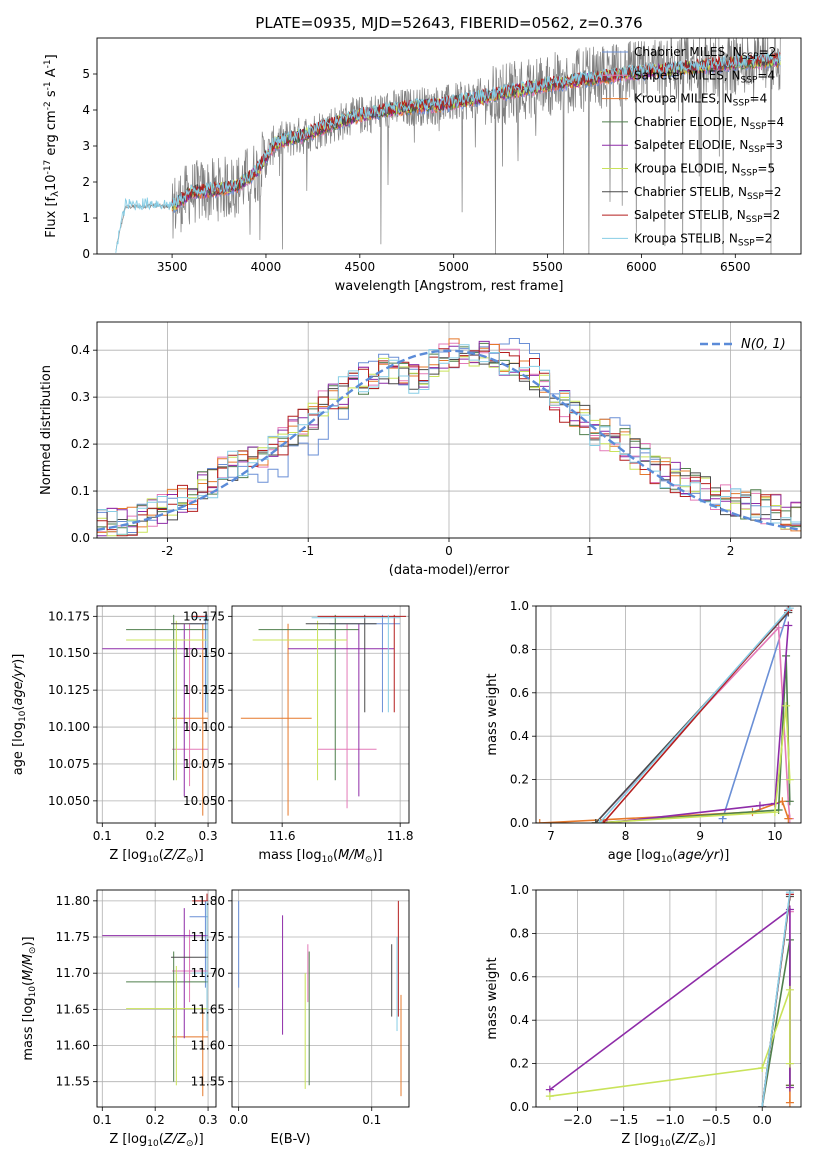  Describe the element at coordinates (708, 146) in the screenshot. I see `legend-entry: Salpeter ELODIE, NSSP=3` at that location.